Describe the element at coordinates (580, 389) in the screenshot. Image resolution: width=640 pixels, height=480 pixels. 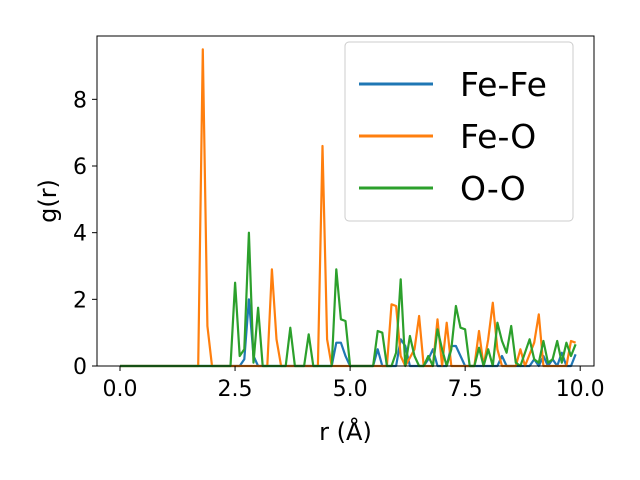
I see `x-tick-label: 10.0` at that location.